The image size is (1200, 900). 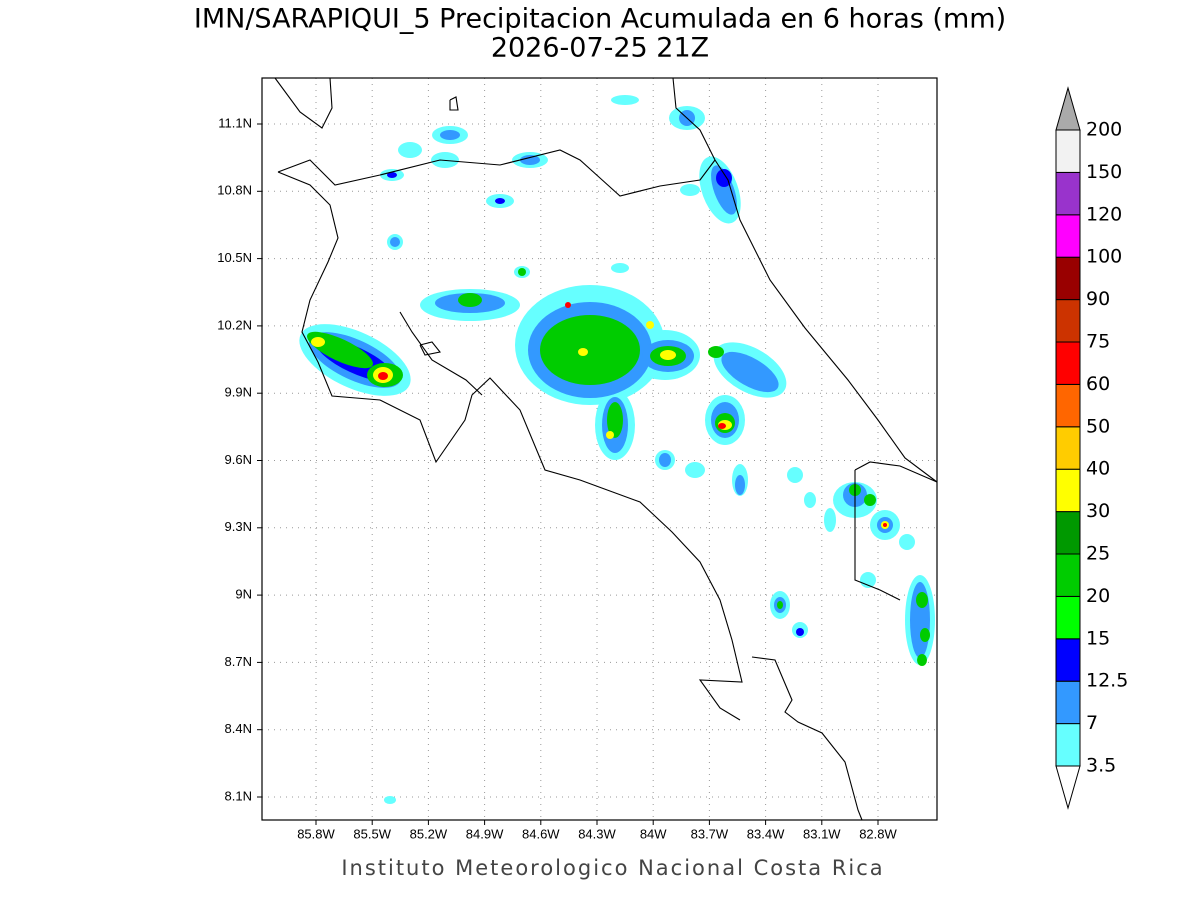 What do you see at coordinates (1092, 723) in the screenshot?
I see `colorbar-label: 7` at bounding box center [1092, 723].